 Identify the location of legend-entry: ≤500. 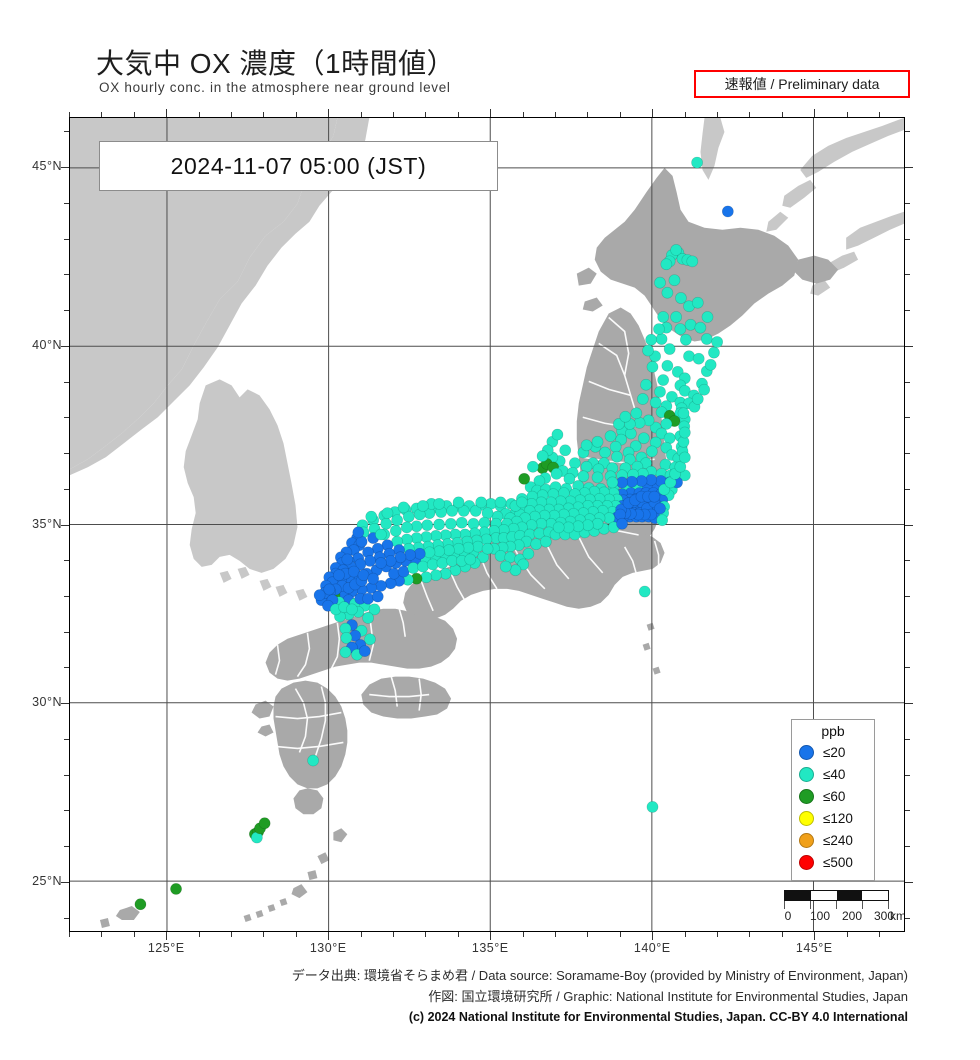
(833, 862).